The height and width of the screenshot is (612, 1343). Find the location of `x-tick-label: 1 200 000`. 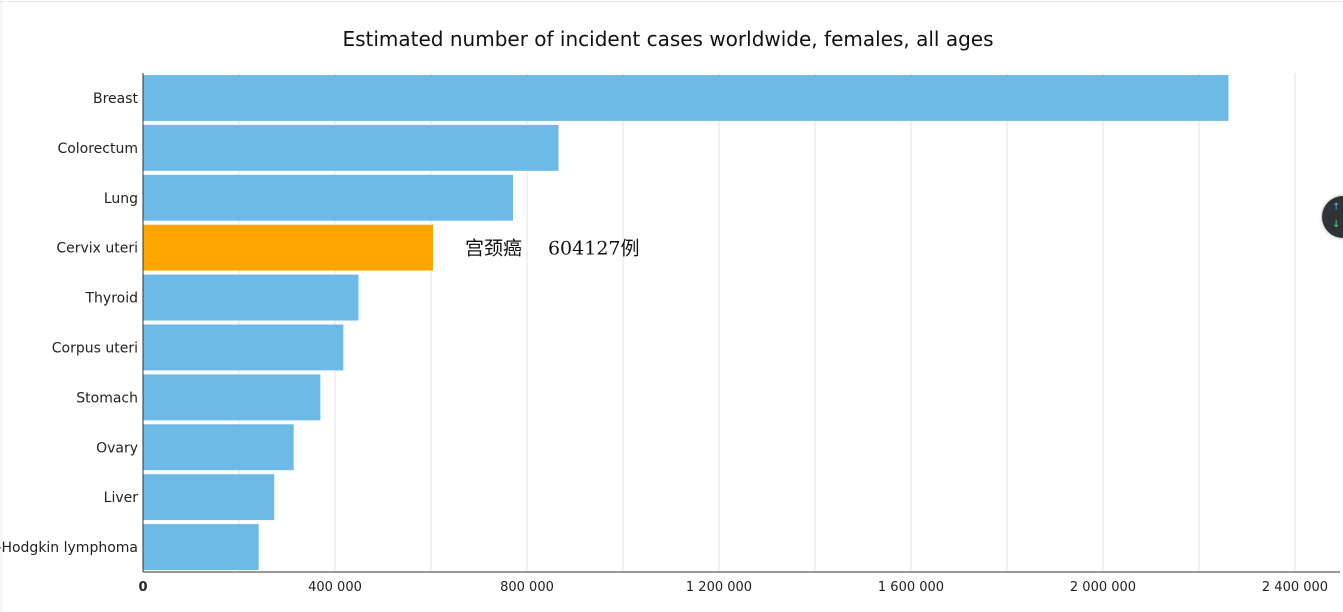

x-tick-label: 1 200 000 is located at coordinates (719, 587).